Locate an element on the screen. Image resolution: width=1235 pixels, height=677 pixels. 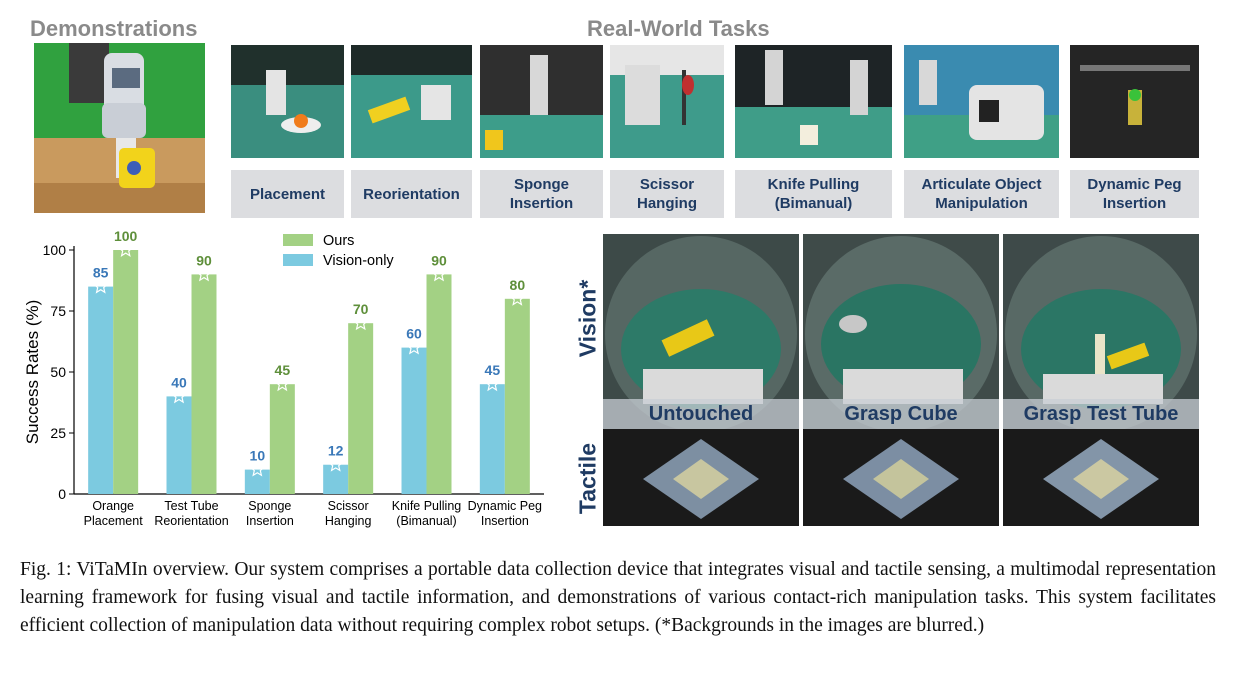
task-label-sponge-insertion: Sponge Insertion is located at coordinates (541, 194).